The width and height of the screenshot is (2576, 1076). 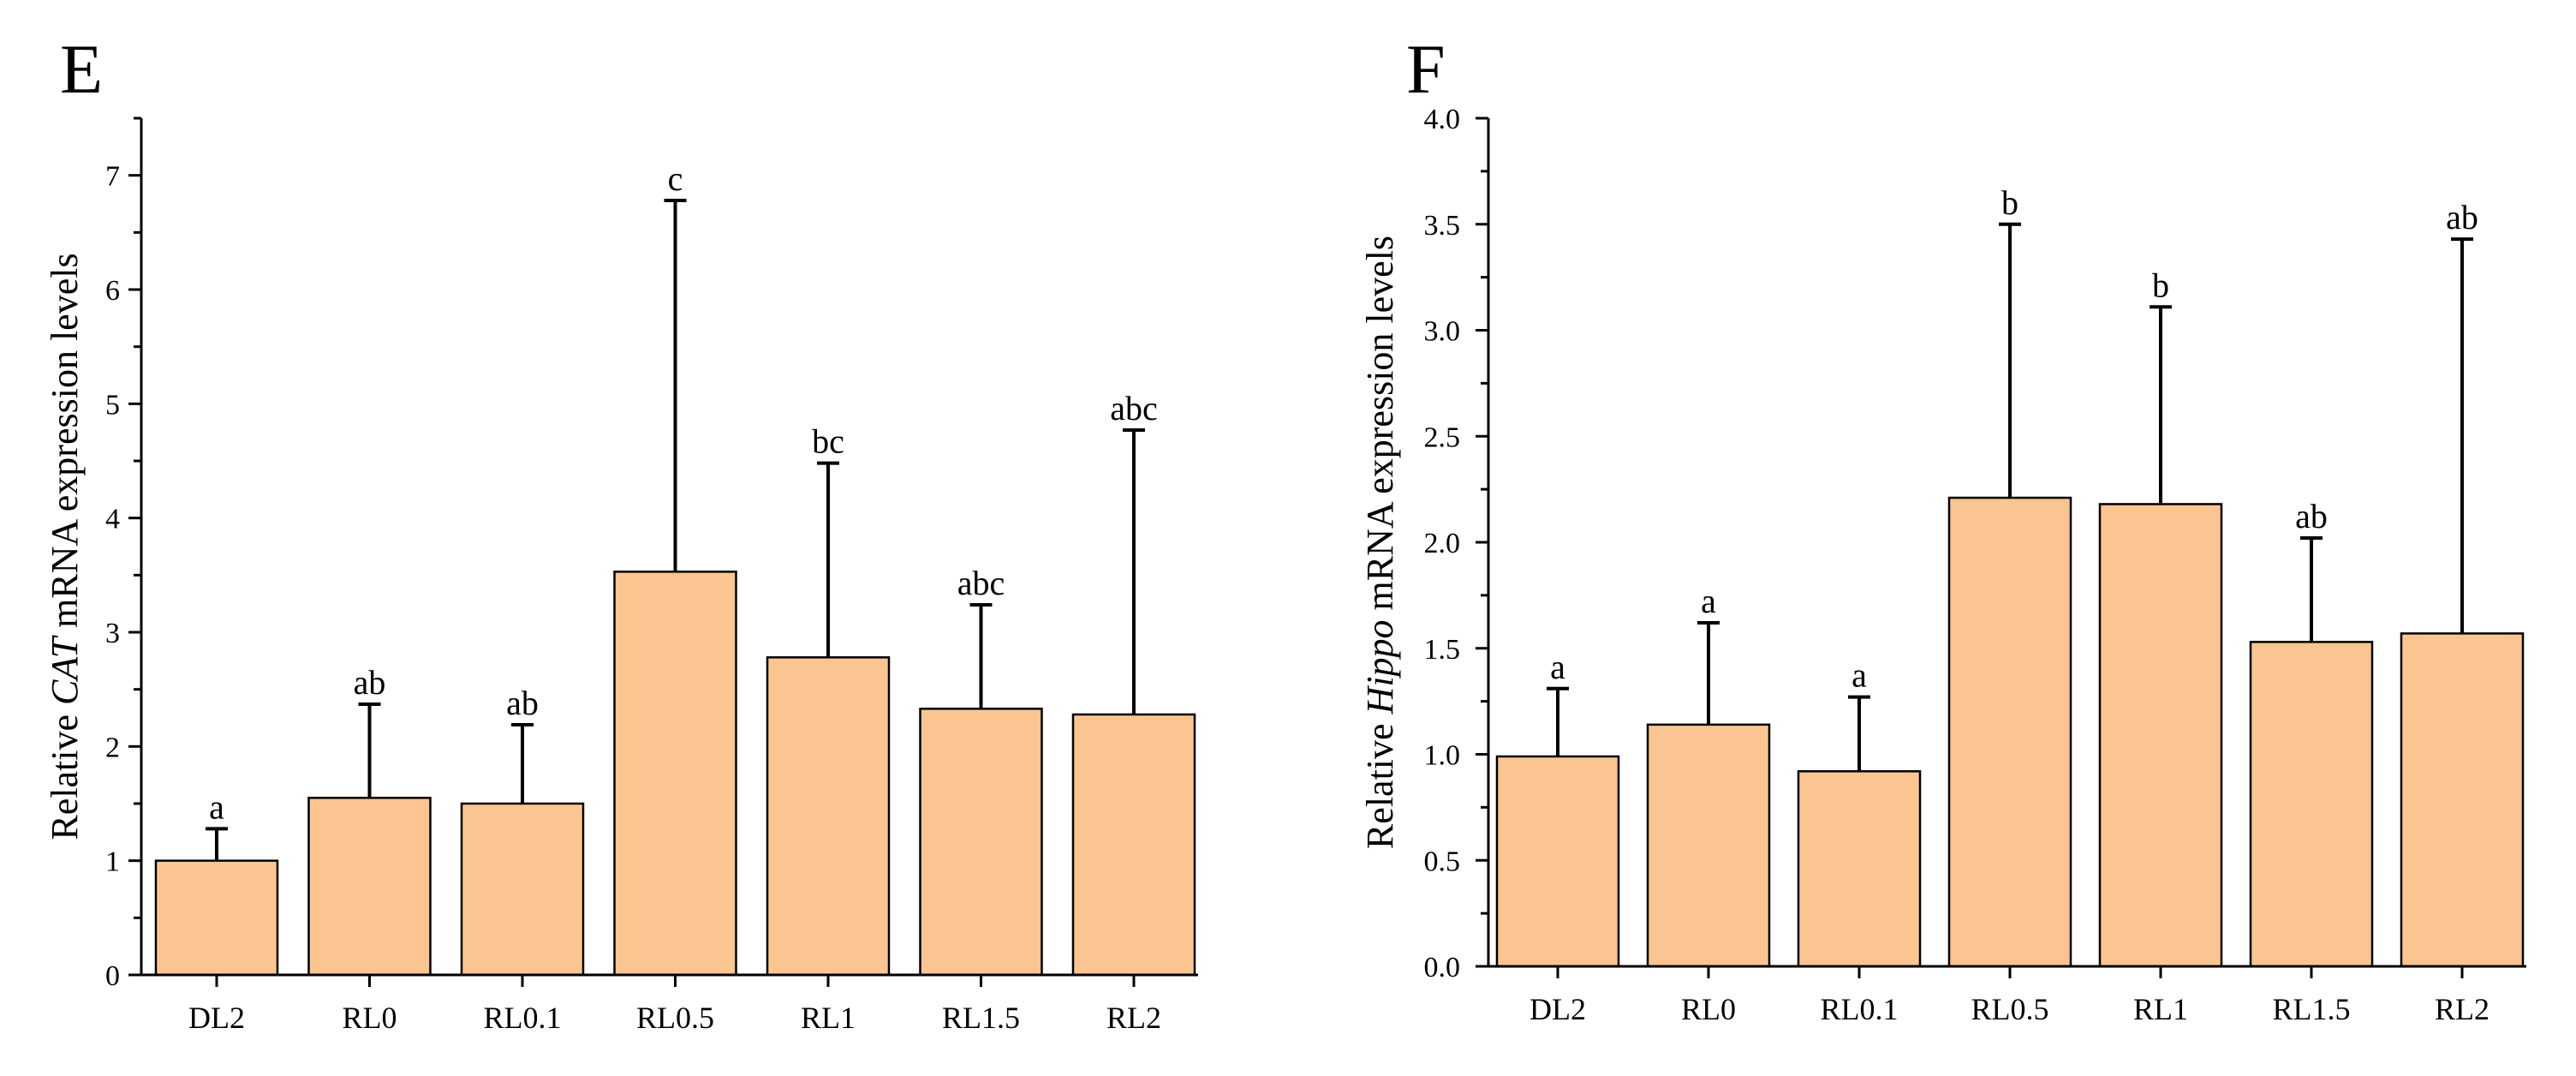 What do you see at coordinates (112, 291) in the screenshot?
I see `y-tick-label: 6` at bounding box center [112, 291].